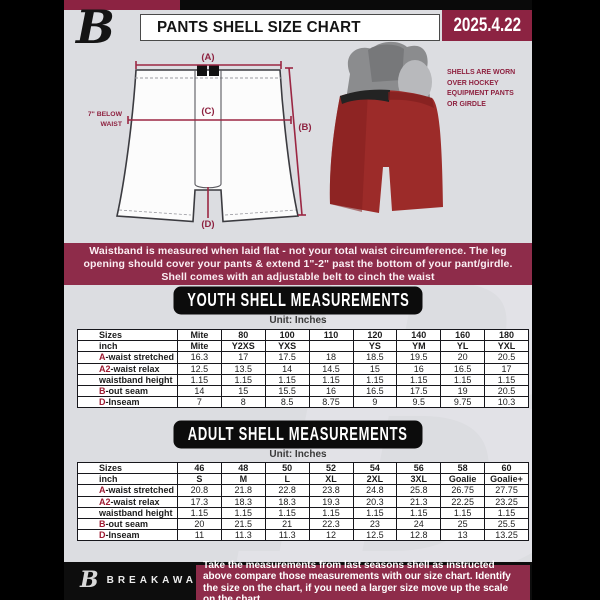  I want to click on size-cell: Goalie+, so click(506, 479).